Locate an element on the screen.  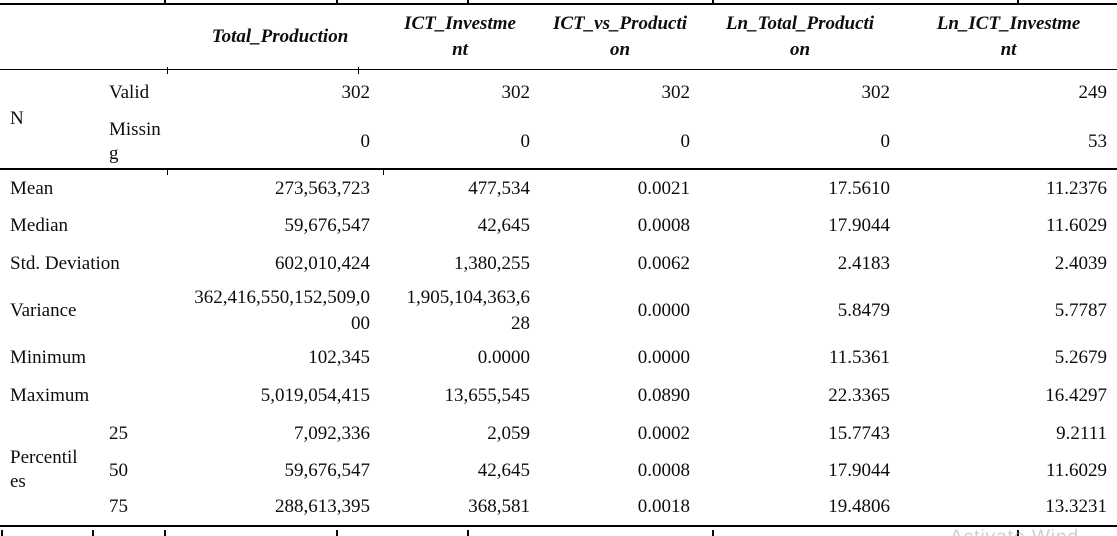
row-label-median: Median is located at coordinates (39, 226).